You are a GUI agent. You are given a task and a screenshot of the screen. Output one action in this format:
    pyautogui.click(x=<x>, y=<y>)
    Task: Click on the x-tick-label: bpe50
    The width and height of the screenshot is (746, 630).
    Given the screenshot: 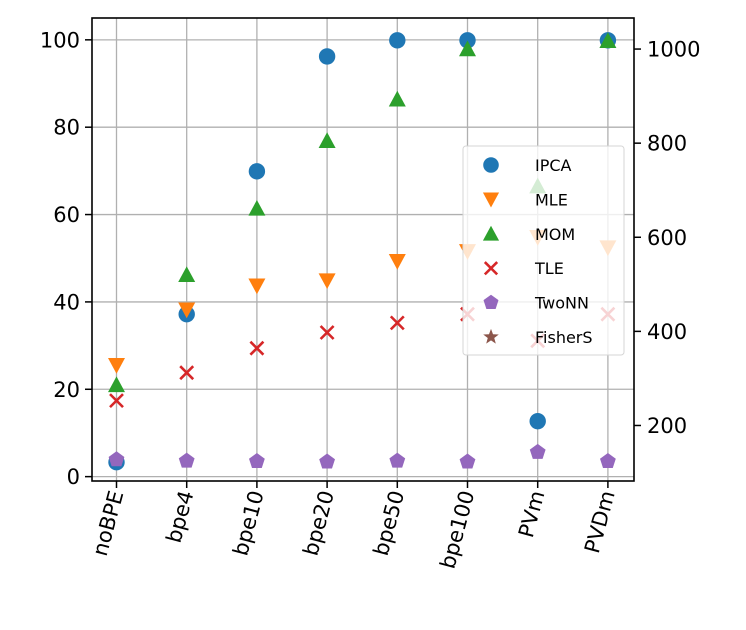 What is the action you would take?
    pyautogui.click(x=389, y=523)
    